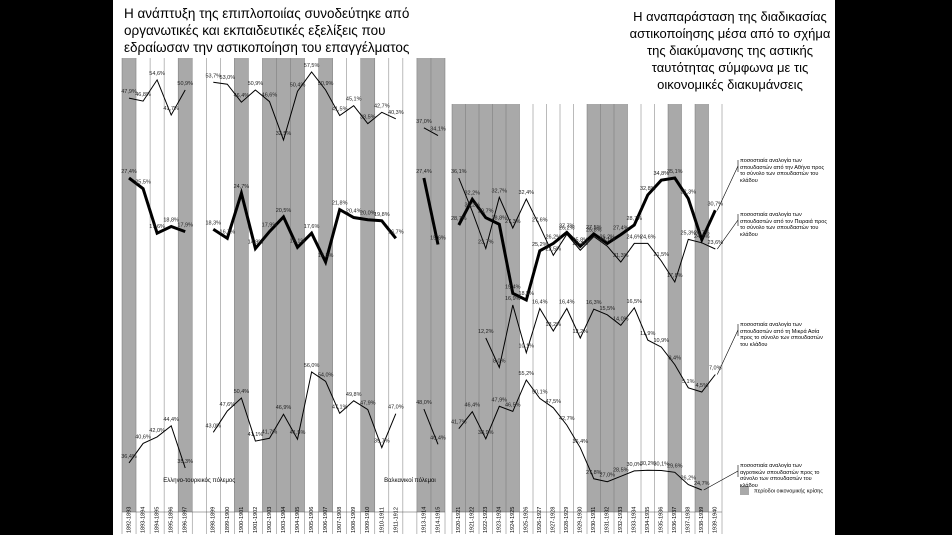  Describe the element at coordinates (647, 334) in the screenshot. I see `value-label: 11,9%` at that location.